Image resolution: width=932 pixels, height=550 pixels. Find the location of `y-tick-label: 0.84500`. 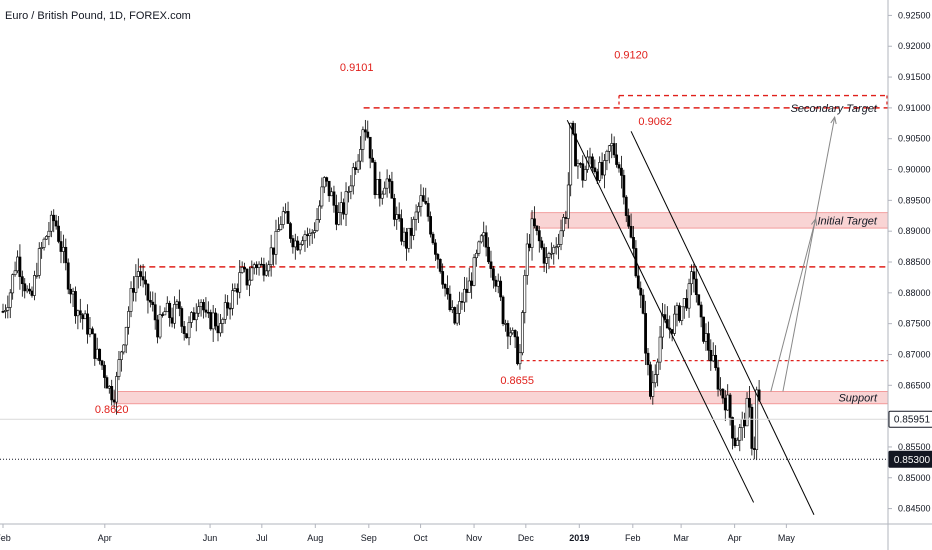

y-tick-label: 0.84500 is located at coordinates (914, 509).